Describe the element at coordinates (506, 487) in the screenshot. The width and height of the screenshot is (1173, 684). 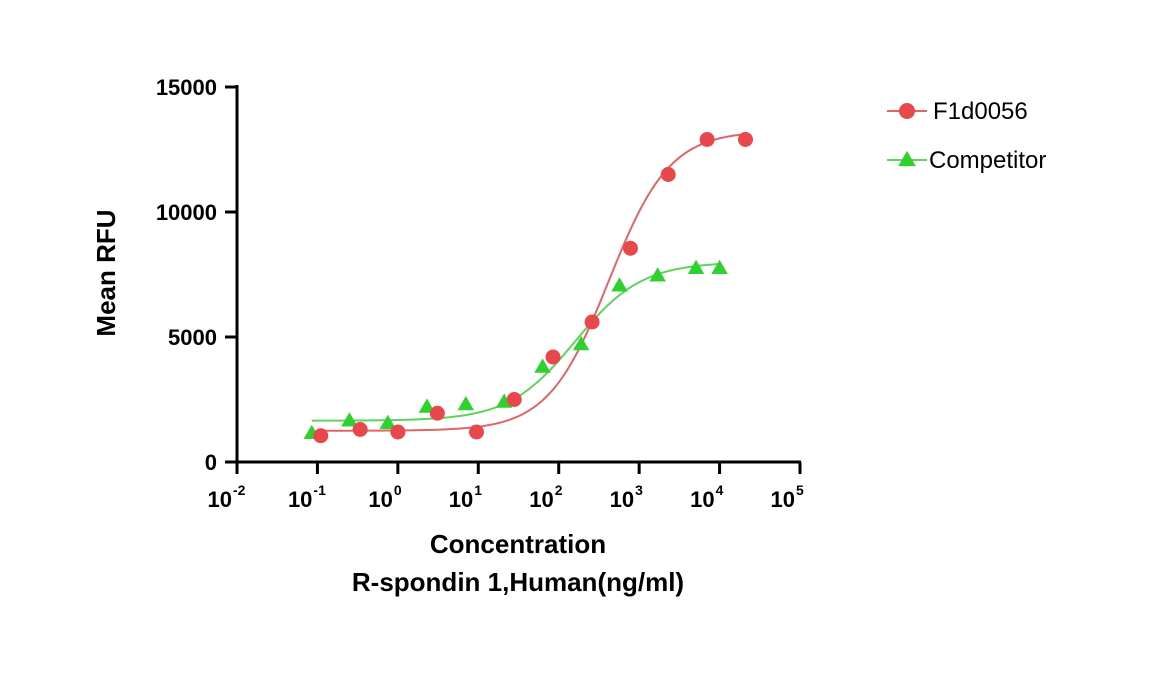
I see `x-axis-ticks: 10 -2 10 -1 10 0 10 1 10 2 10 3 10 4 10 5` at that location.